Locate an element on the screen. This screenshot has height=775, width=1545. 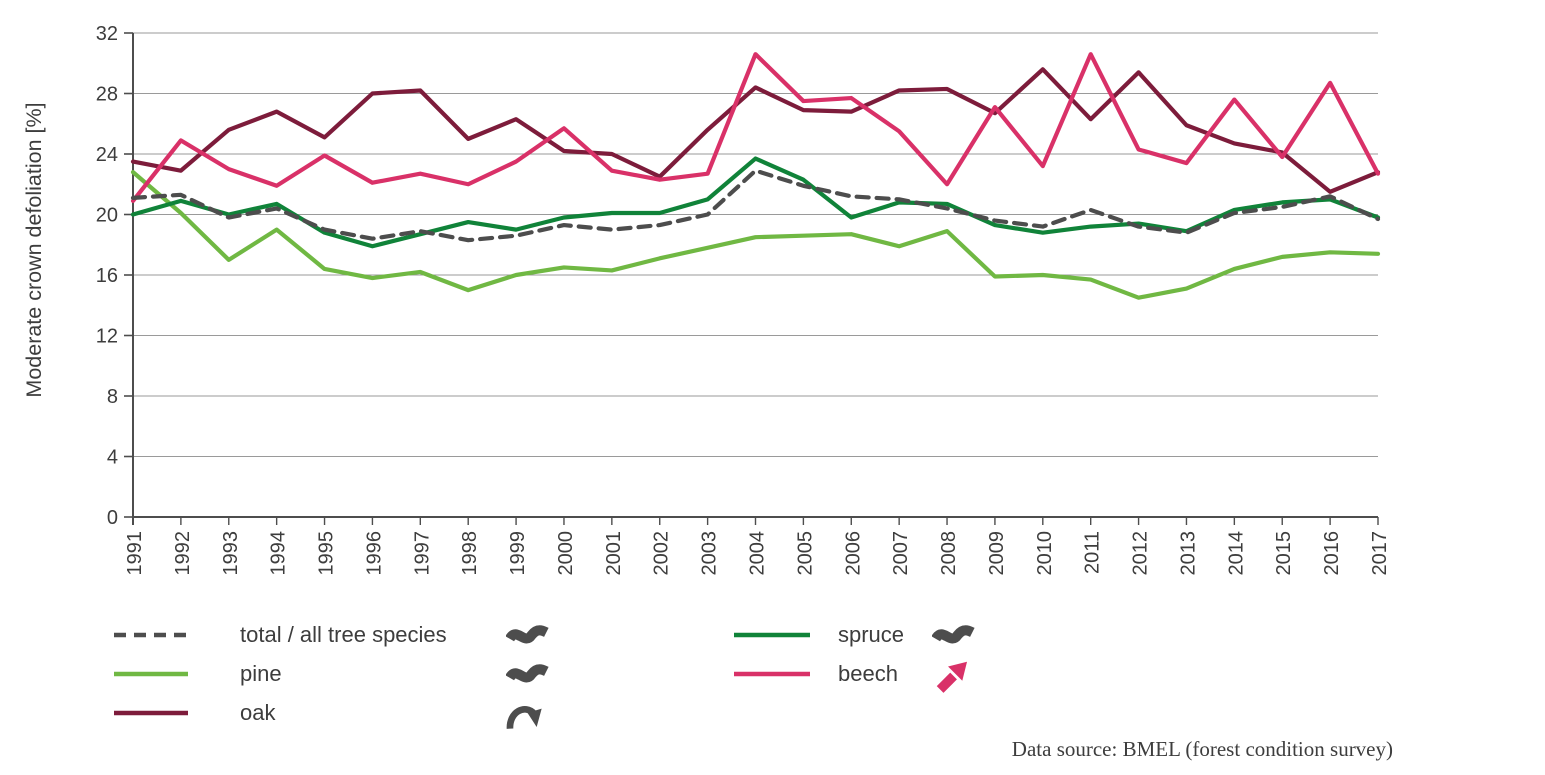
svg-text: 16 is located at coordinates (107, 276).